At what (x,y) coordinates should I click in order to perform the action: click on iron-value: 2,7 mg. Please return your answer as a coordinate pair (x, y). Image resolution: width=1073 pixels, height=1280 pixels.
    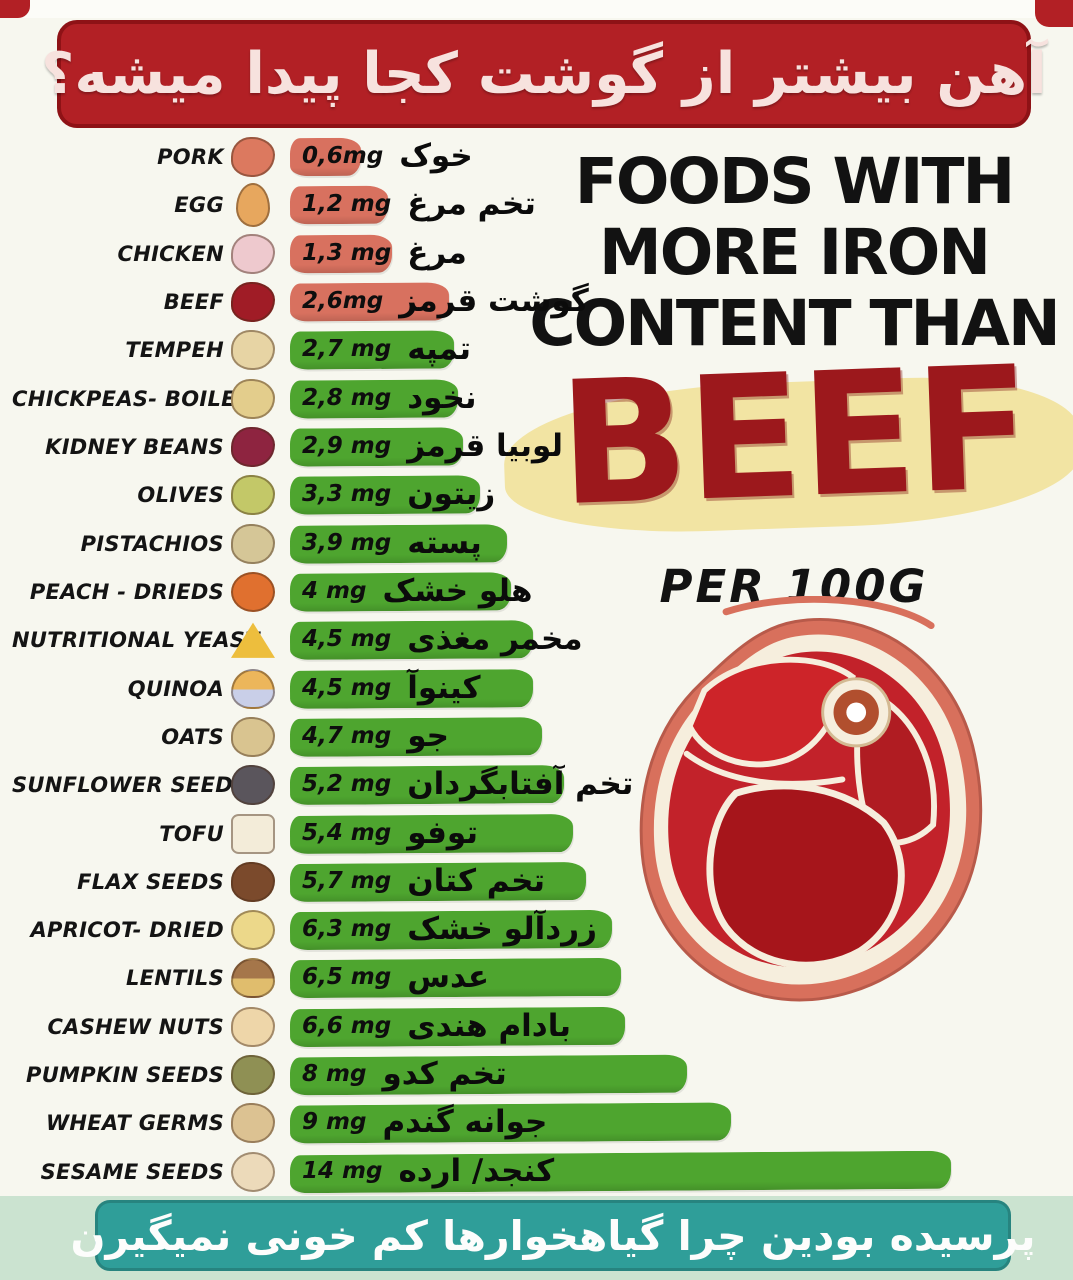
    Looking at the image, I should click on (347, 349).